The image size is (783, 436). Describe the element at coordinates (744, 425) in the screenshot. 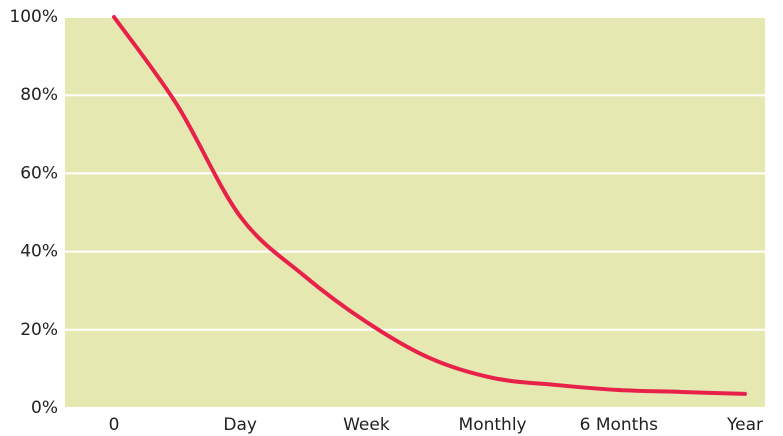

I see `x-tick-label: Year` at that location.